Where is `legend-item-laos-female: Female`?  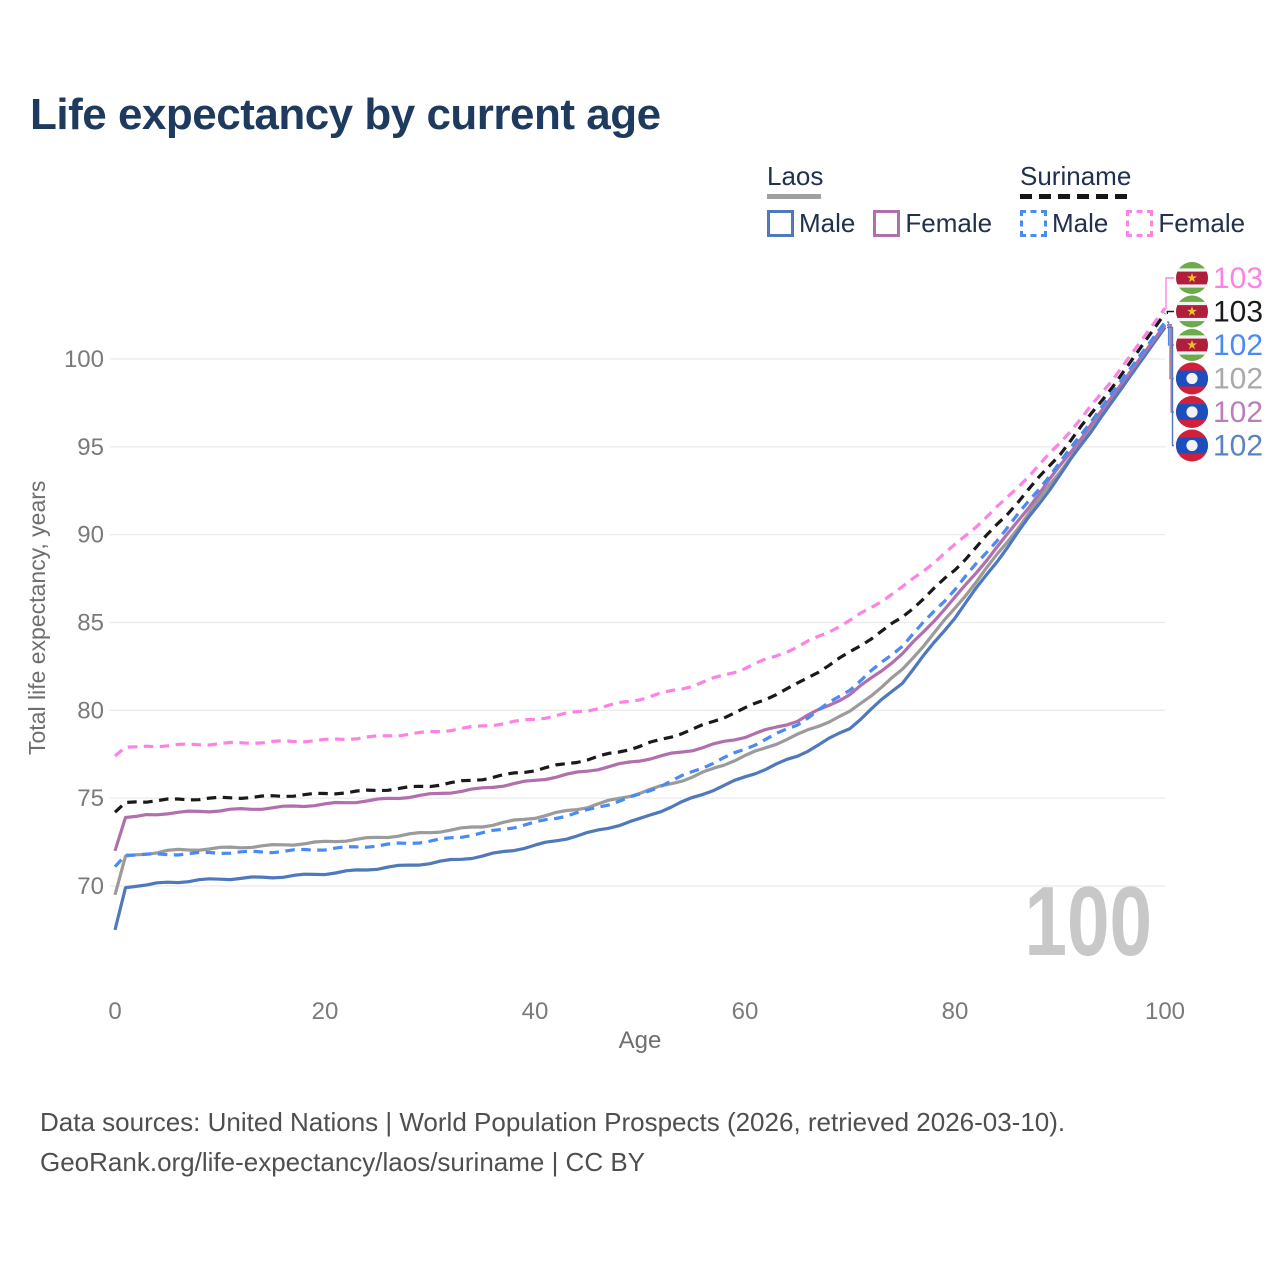 legend-item-laos-female: Female is located at coordinates (932, 223).